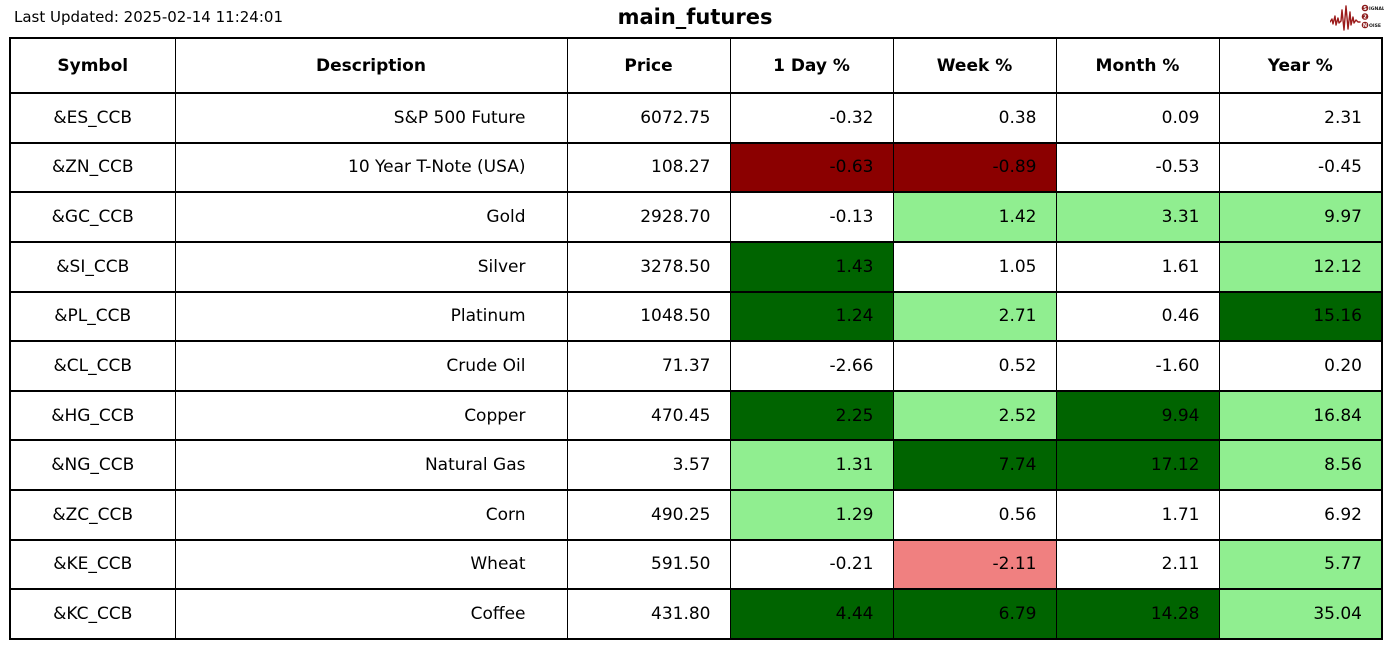 This screenshot has height=650, width=1390. I want to click on symbol-cell: &KE_CCB, so click(92, 564).